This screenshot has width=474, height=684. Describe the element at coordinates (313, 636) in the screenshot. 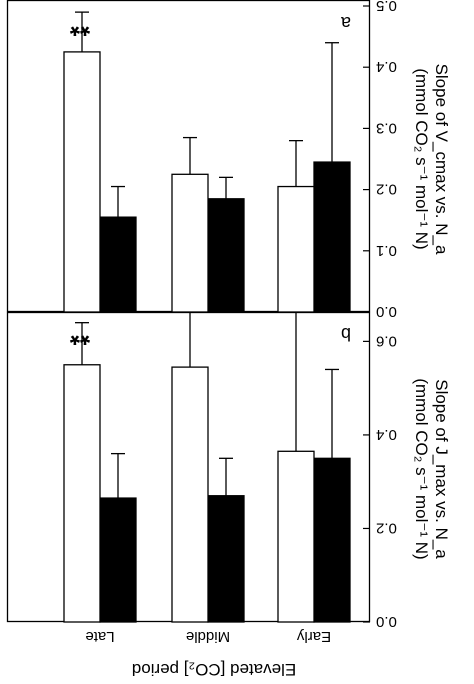

I see `panel-b-category-label: Early` at that location.